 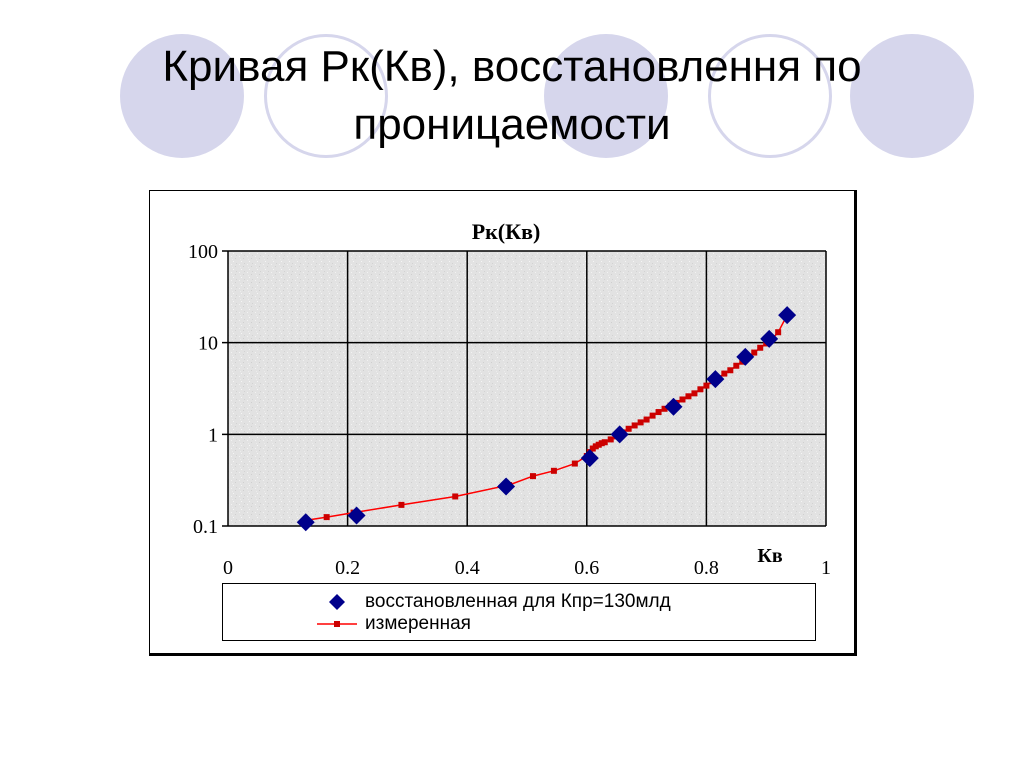 I want to click on legend-label-measured: измеренная, so click(x=418, y=623).